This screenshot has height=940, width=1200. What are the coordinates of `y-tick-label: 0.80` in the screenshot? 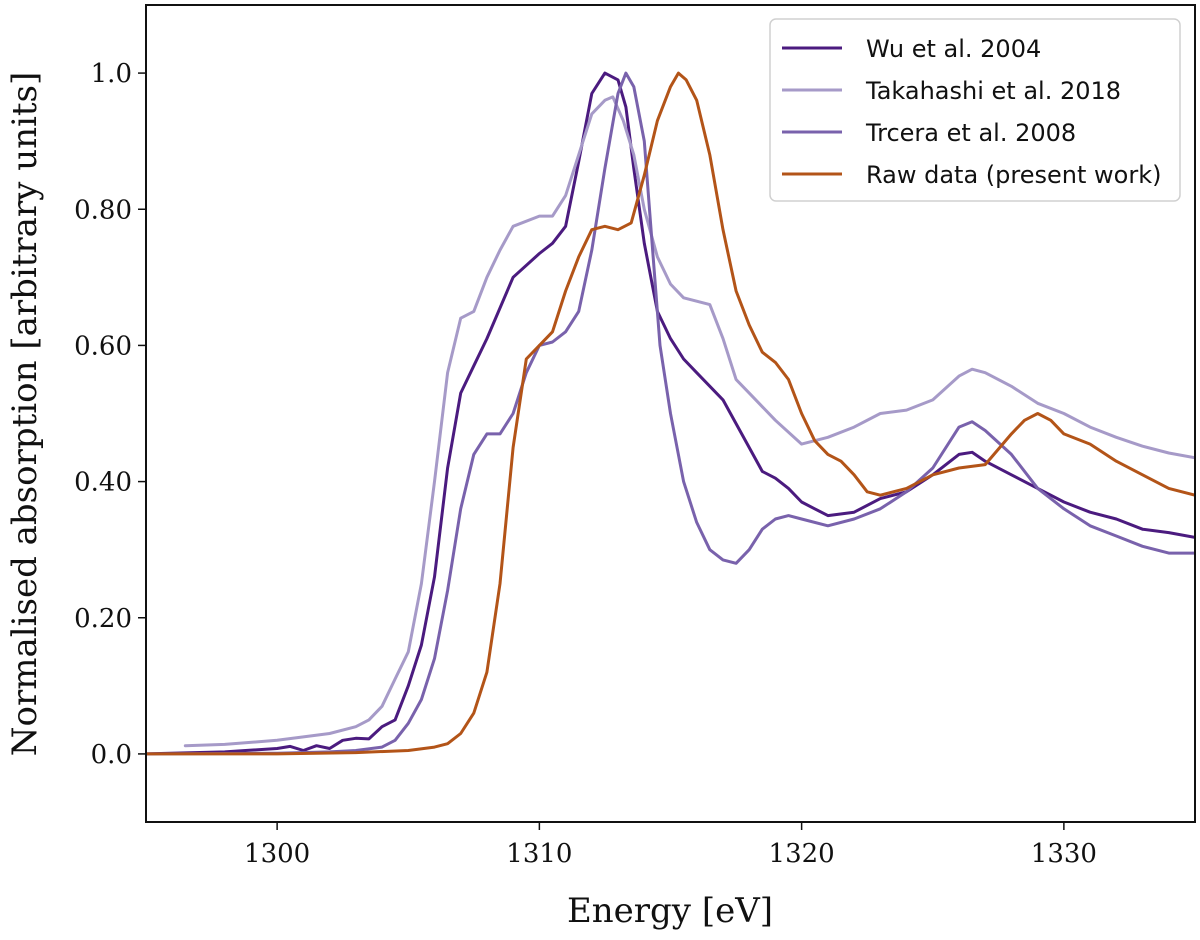 It's located at (103, 210).